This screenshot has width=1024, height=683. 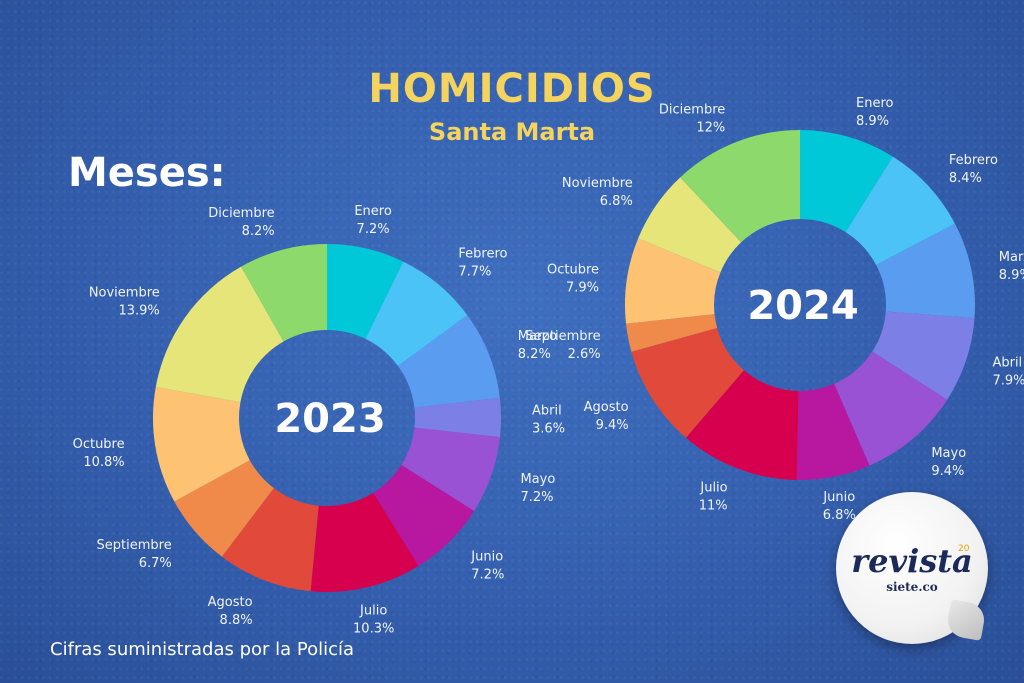 What do you see at coordinates (742, 425) in the screenshot?
I see `slice-2024-julio` at bounding box center [742, 425].